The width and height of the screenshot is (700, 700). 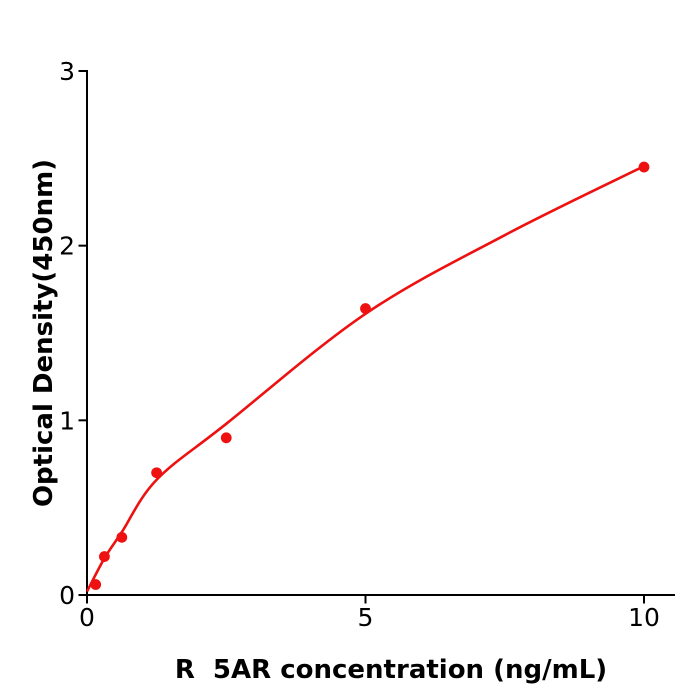 What do you see at coordinates (67, 71) in the screenshot?
I see `y-tick-label: 3` at bounding box center [67, 71].